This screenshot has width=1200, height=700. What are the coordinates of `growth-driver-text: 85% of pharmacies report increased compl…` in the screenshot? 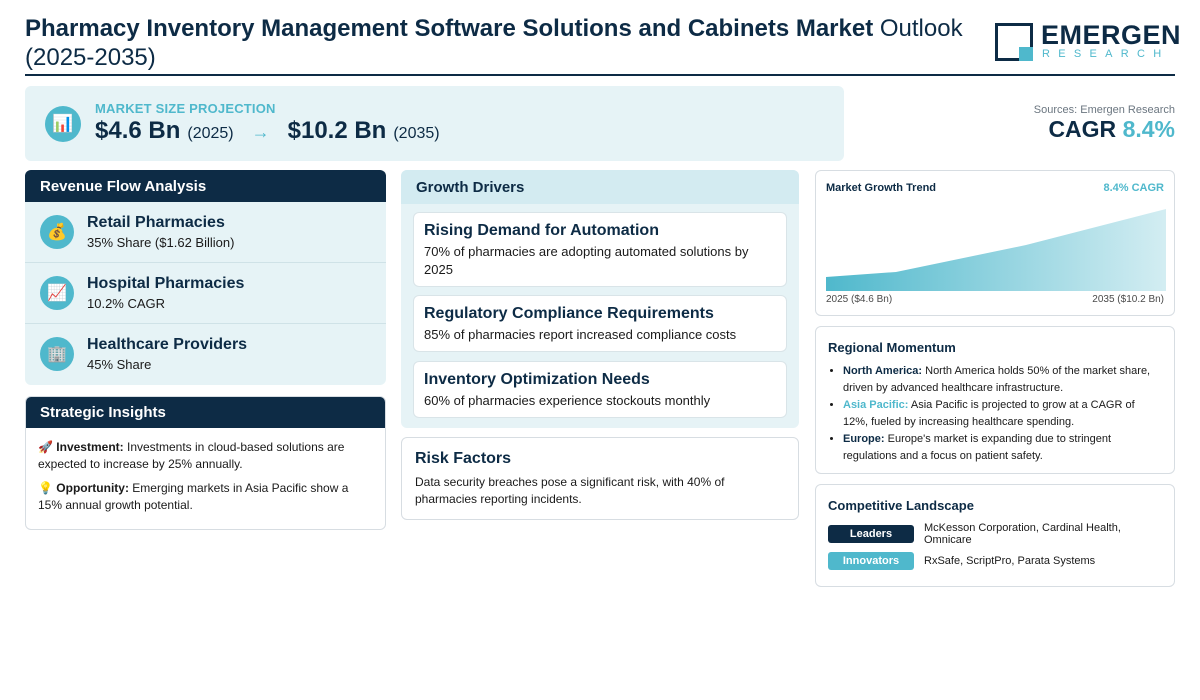 It's located at (580, 334).